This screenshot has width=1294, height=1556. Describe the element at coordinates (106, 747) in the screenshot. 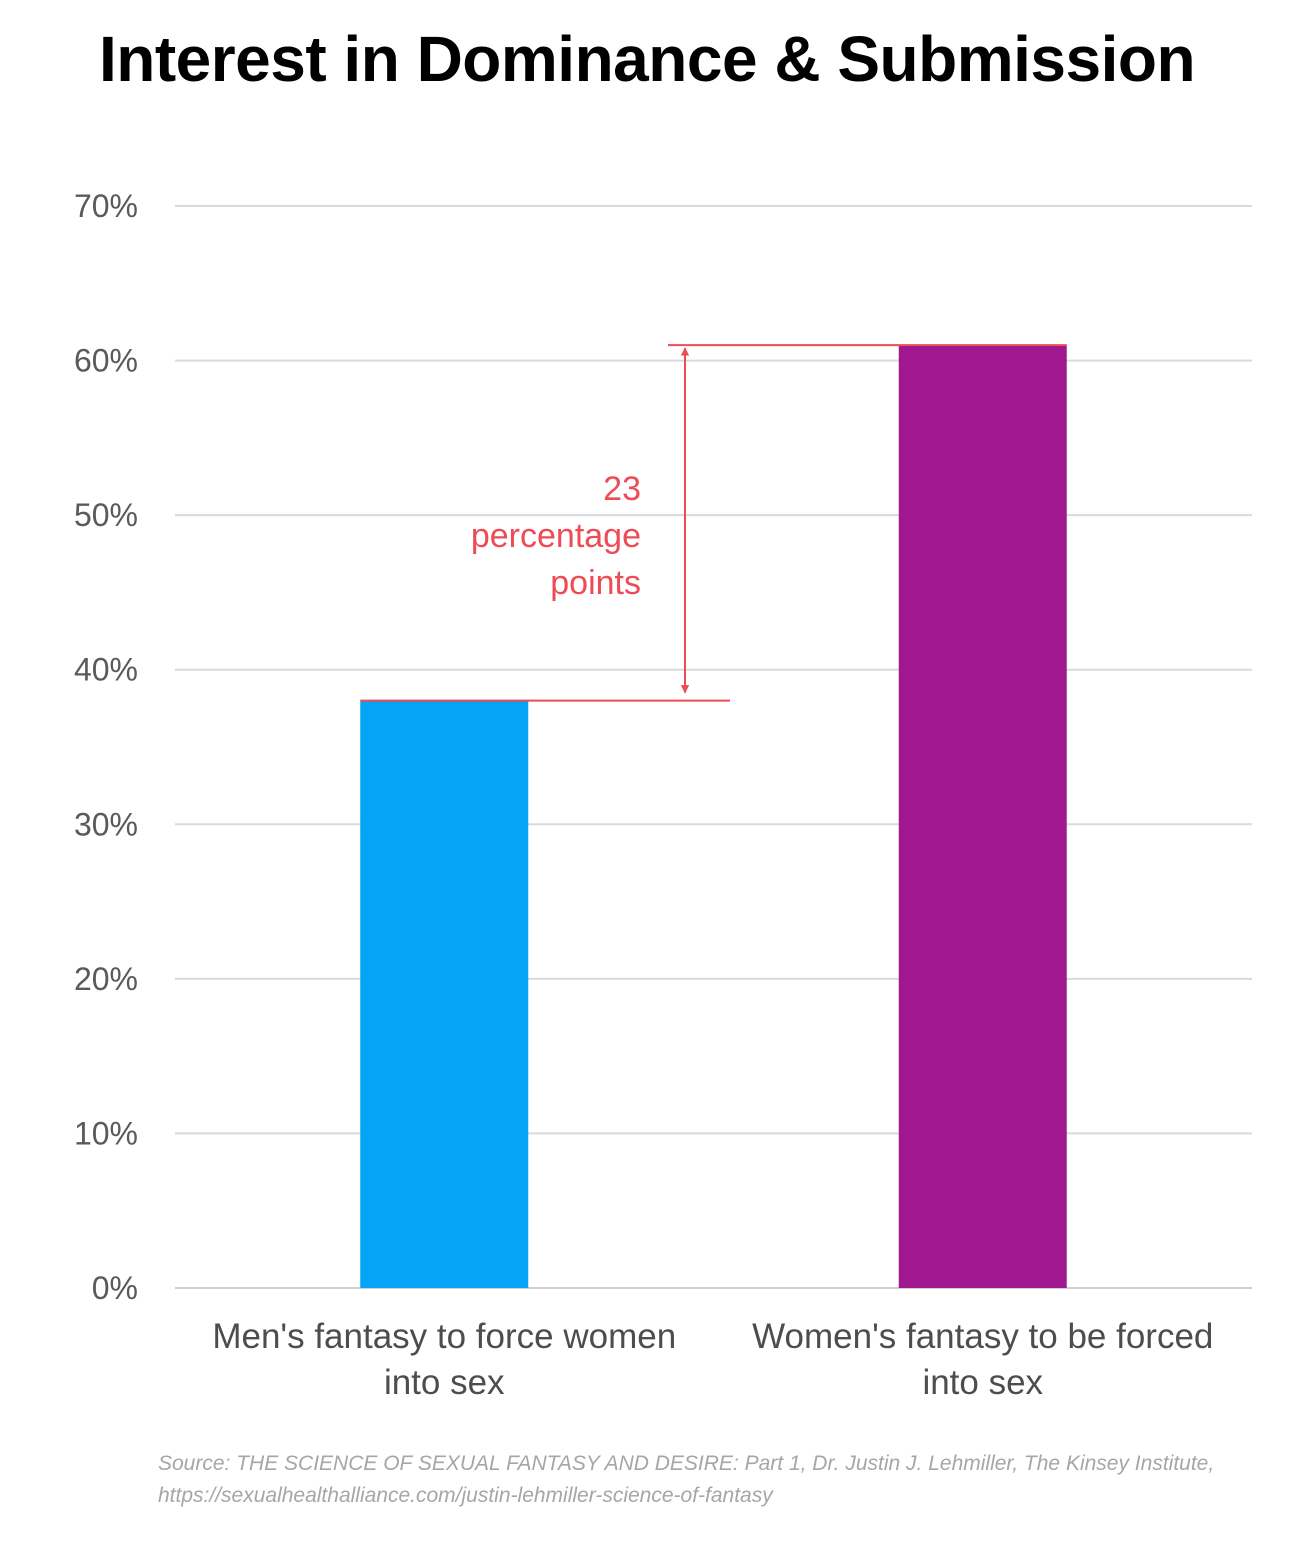

I see `y-axis: 0% 10% 20% 30% 40% 50% 60% 70%` at that location.